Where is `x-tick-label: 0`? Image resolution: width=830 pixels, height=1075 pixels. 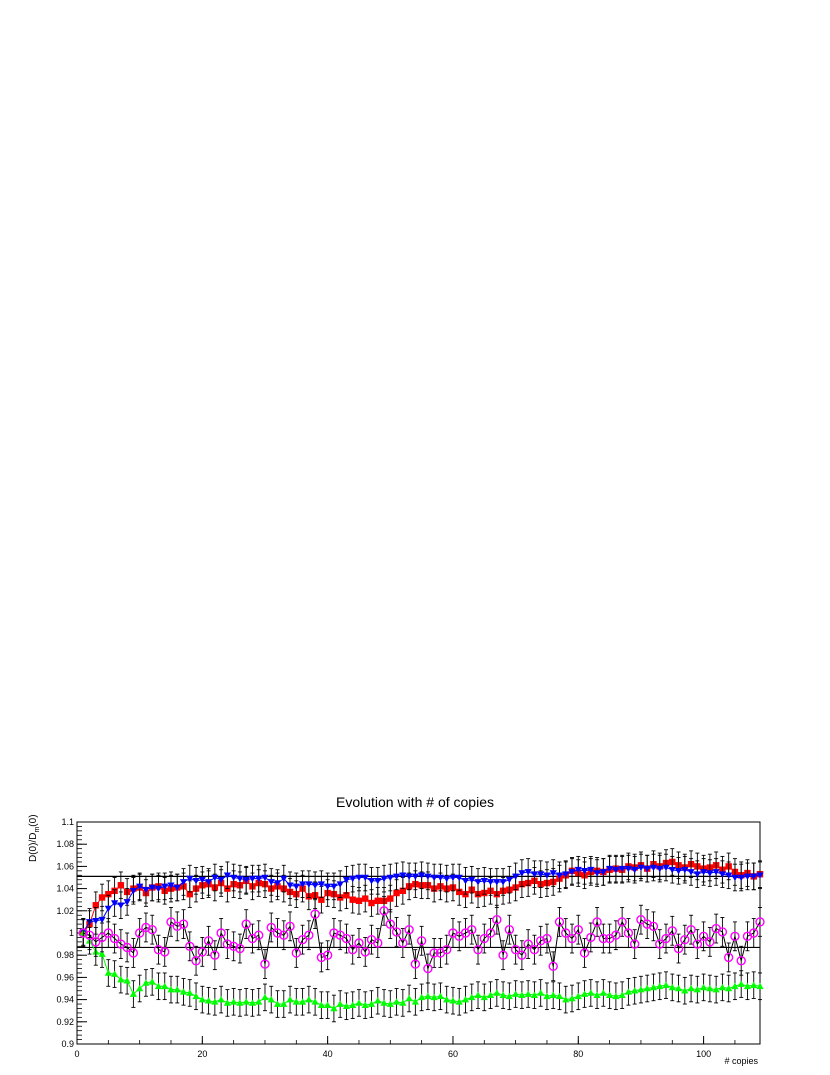 x-tick-label: 0 is located at coordinates (76, 1054).